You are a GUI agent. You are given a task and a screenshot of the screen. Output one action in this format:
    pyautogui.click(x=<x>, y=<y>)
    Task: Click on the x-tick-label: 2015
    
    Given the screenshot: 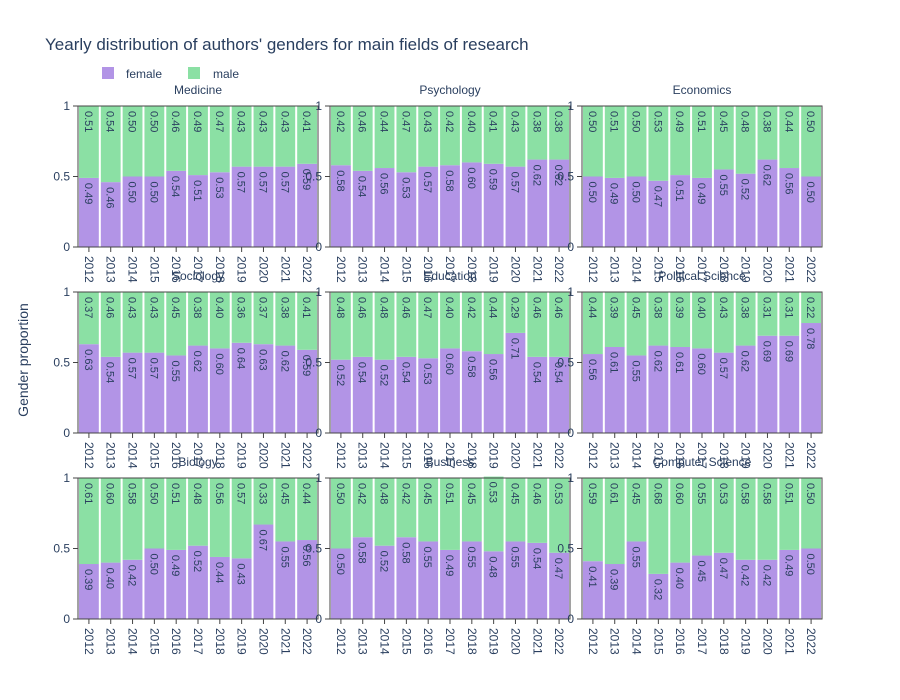 What is the action you would take?
    pyautogui.click(x=406, y=455)
    